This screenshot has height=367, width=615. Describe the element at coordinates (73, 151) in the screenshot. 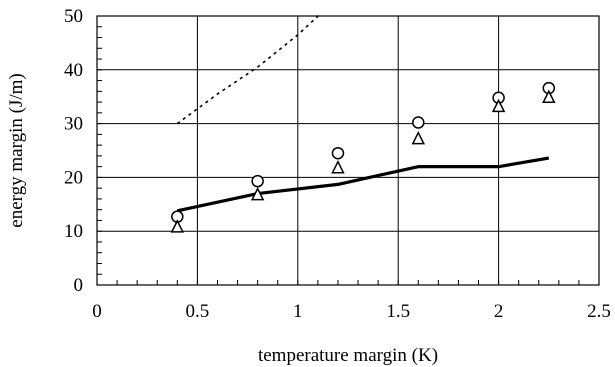

I see `y-tick-labels: 0 10 20 30 40 50` at that location.